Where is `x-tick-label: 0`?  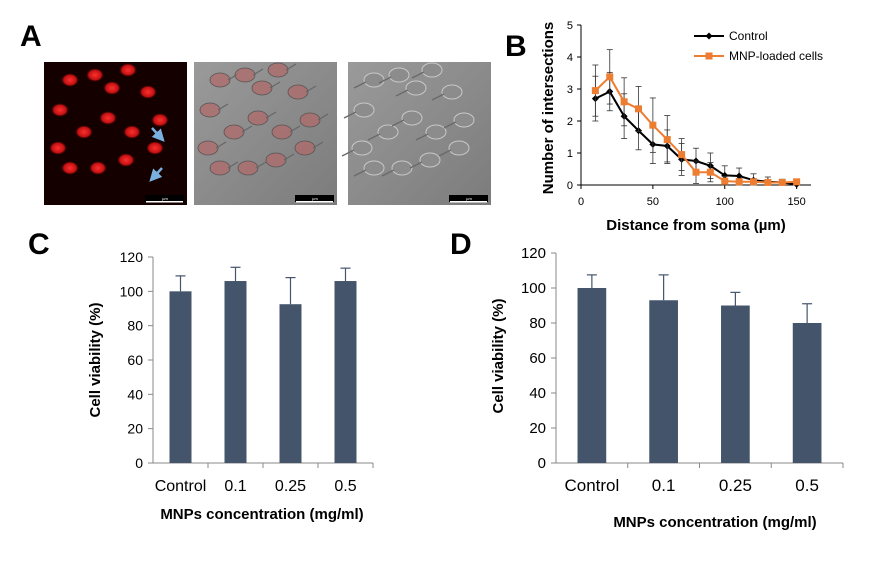
x-tick-label: 0 is located at coordinates (581, 202).